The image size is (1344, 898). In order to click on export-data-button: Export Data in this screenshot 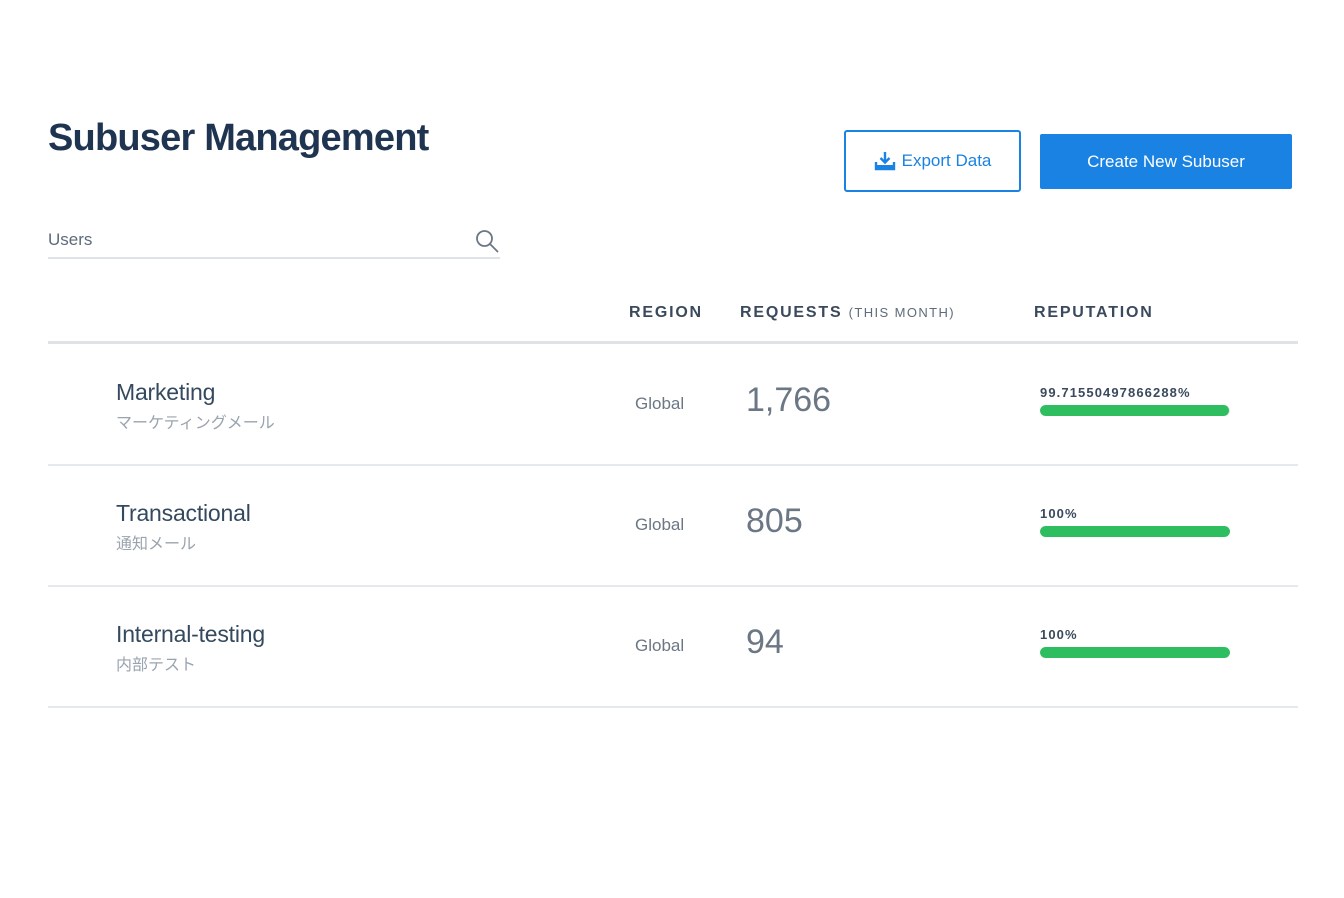, I will do `click(932, 161)`.